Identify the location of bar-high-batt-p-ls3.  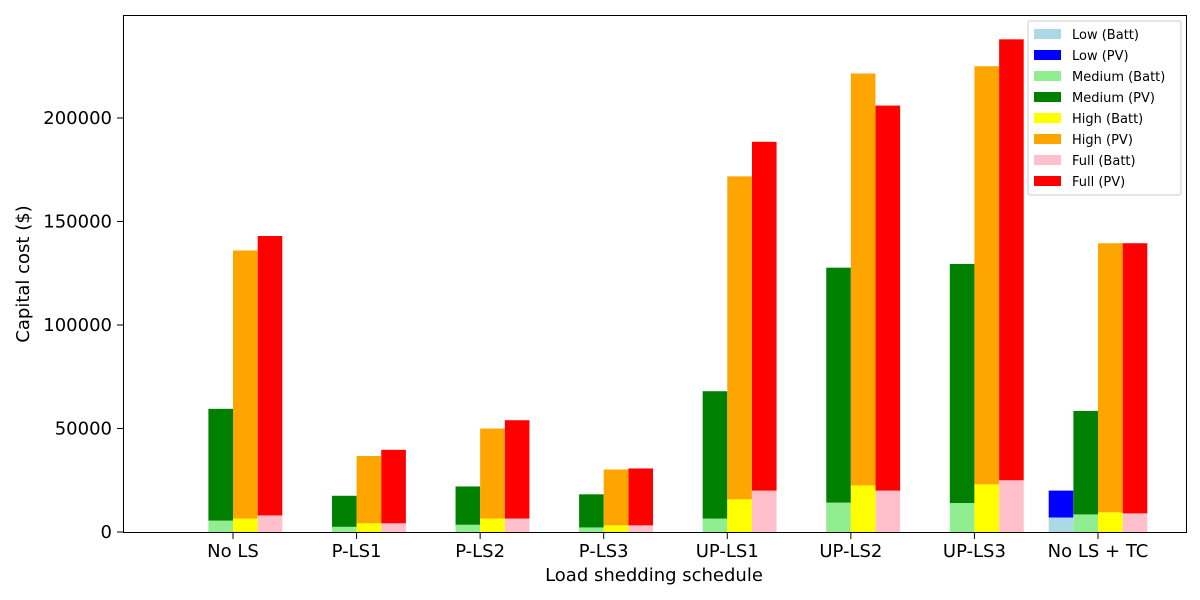
(616, 528).